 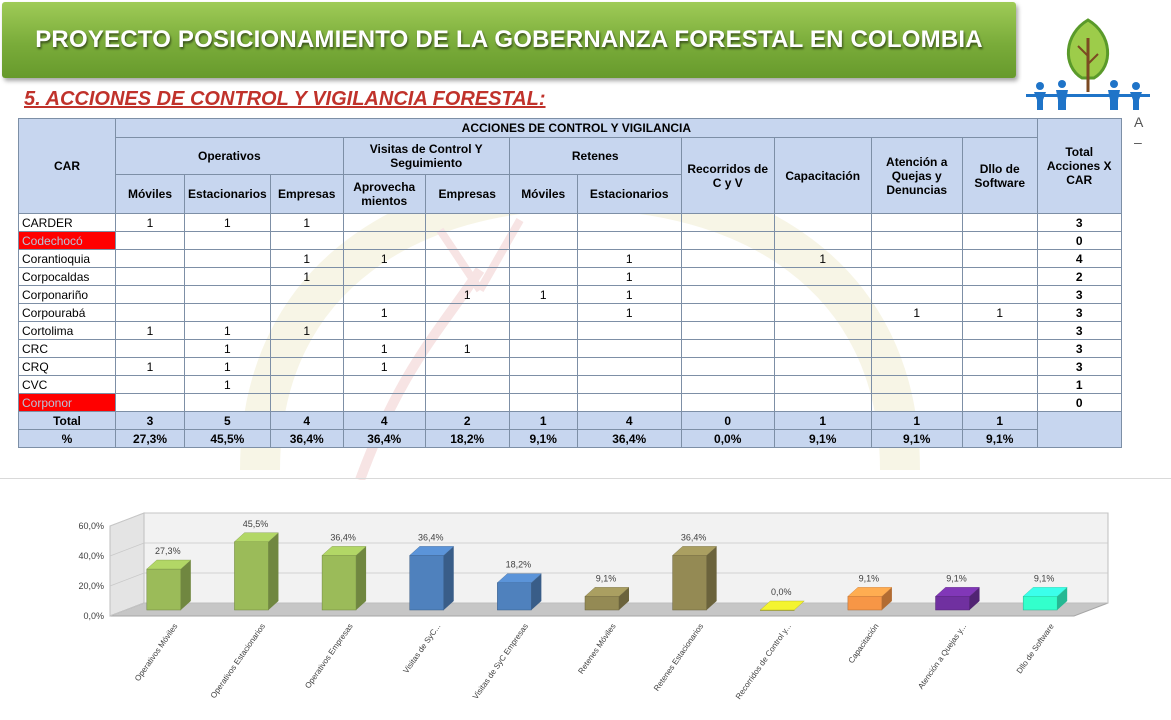 What do you see at coordinates (306, 420) in the screenshot?
I see `total-cell: 4` at bounding box center [306, 420].